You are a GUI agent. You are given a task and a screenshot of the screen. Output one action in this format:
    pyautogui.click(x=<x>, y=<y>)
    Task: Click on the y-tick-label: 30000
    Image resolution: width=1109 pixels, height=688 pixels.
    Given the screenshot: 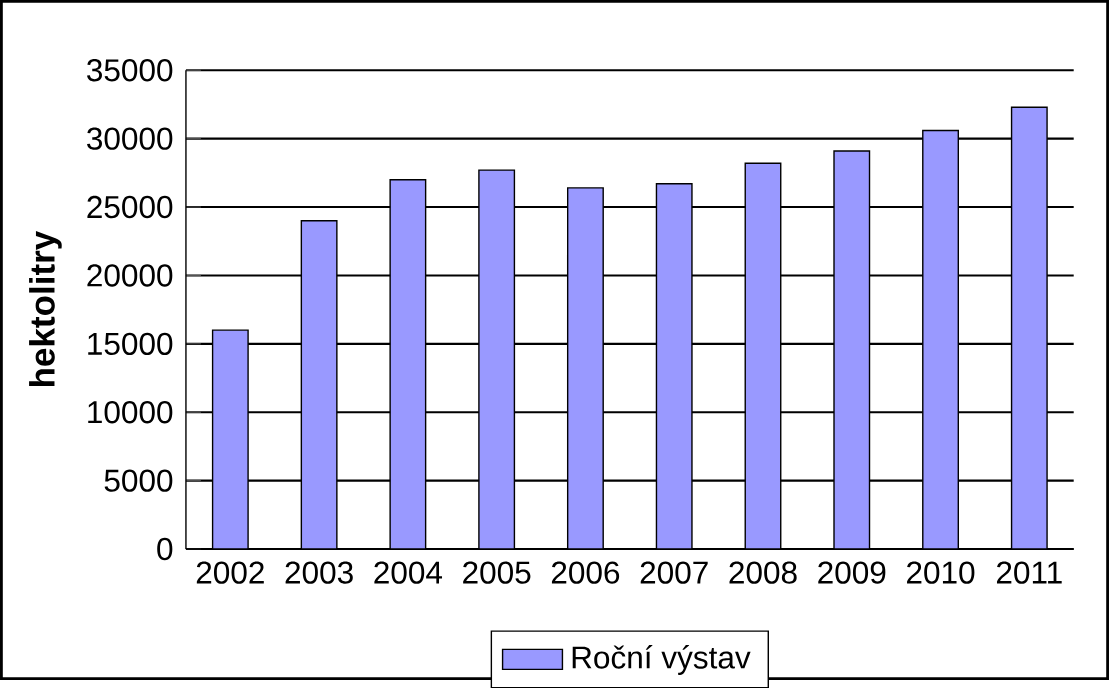 What is the action you would take?
    pyautogui.click(x=130, y=138)
    